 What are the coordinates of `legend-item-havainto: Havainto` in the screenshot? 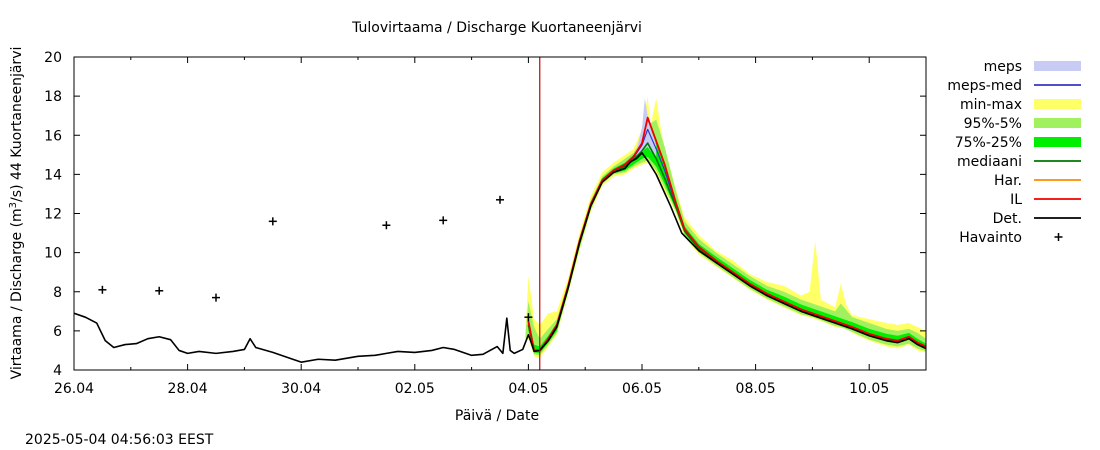 It's located at (1011, 238).